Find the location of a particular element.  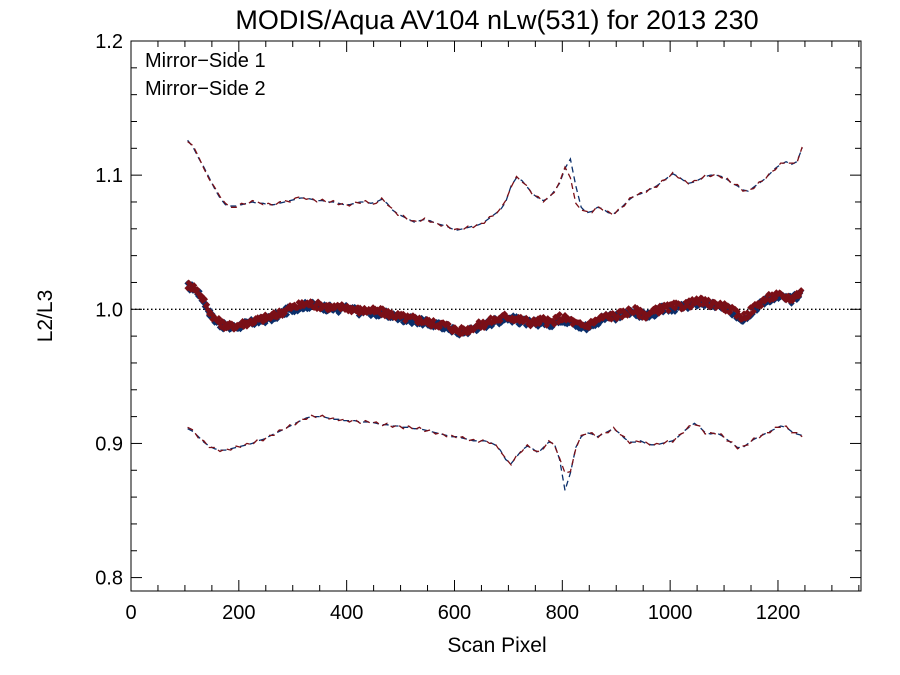

legend-entry-mirror-side-1: Mirror−Side 1 is located at coordinates (205, 61).